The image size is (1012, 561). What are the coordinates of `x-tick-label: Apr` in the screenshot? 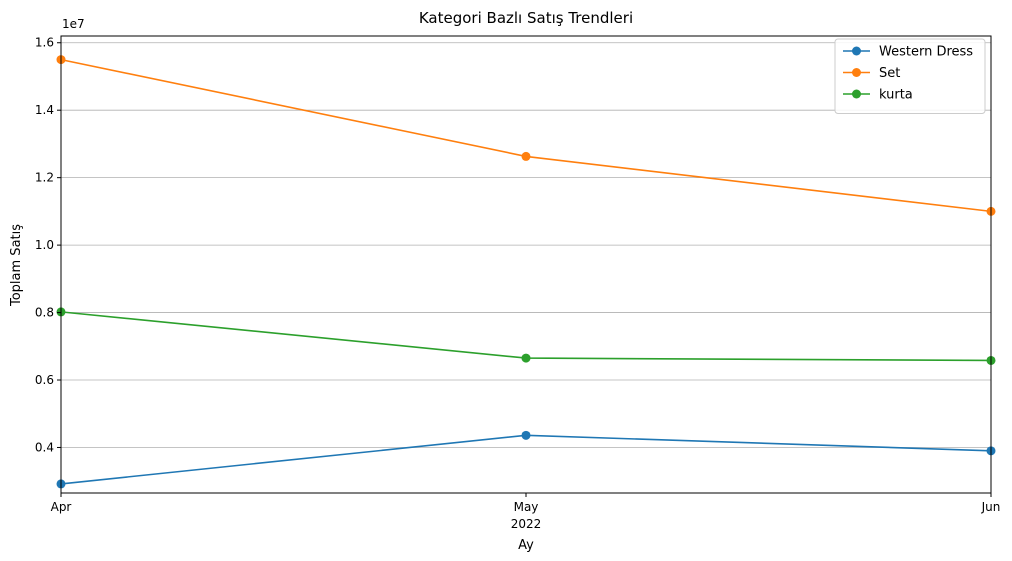 It's located at (61, 507).